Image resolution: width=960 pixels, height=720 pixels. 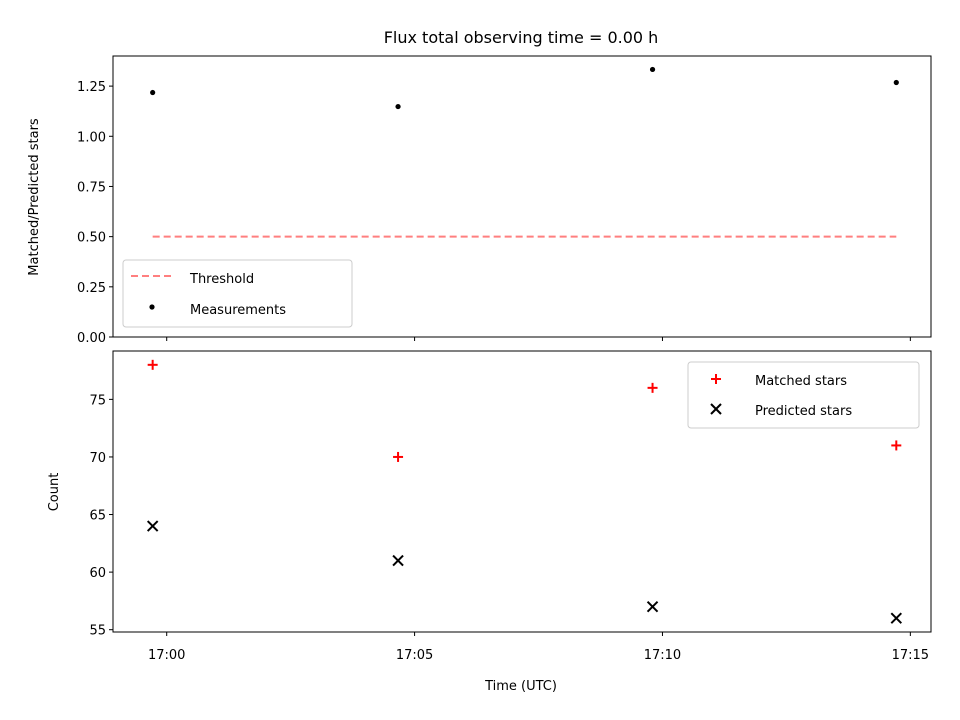 I want to click on x-axis-label: Time (UTC), so click(x=520, y=686).